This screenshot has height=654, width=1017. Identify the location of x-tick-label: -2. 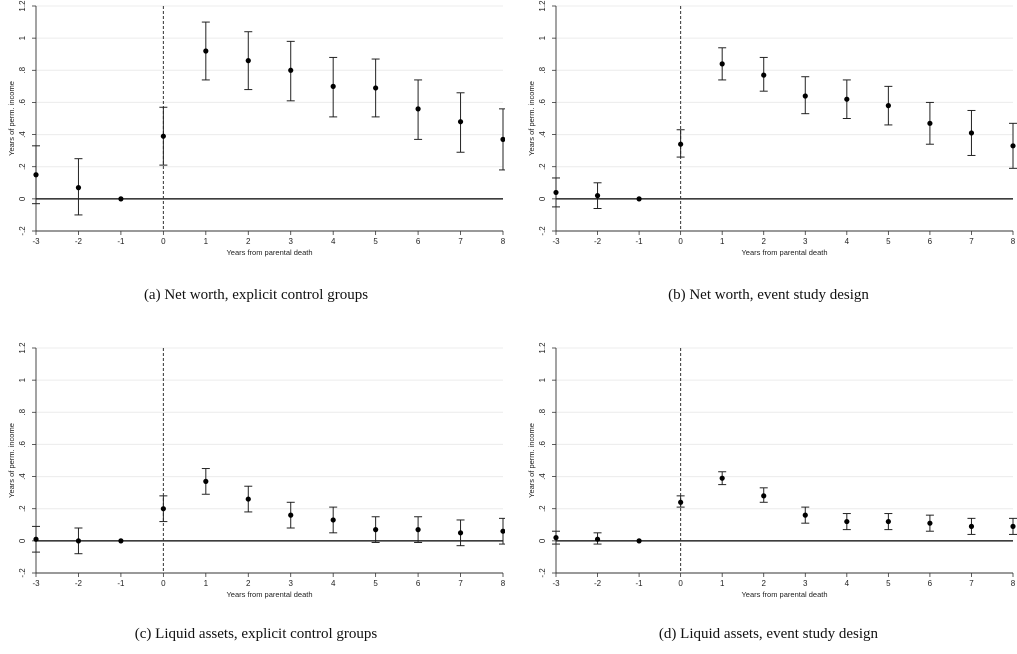
(79, 241).